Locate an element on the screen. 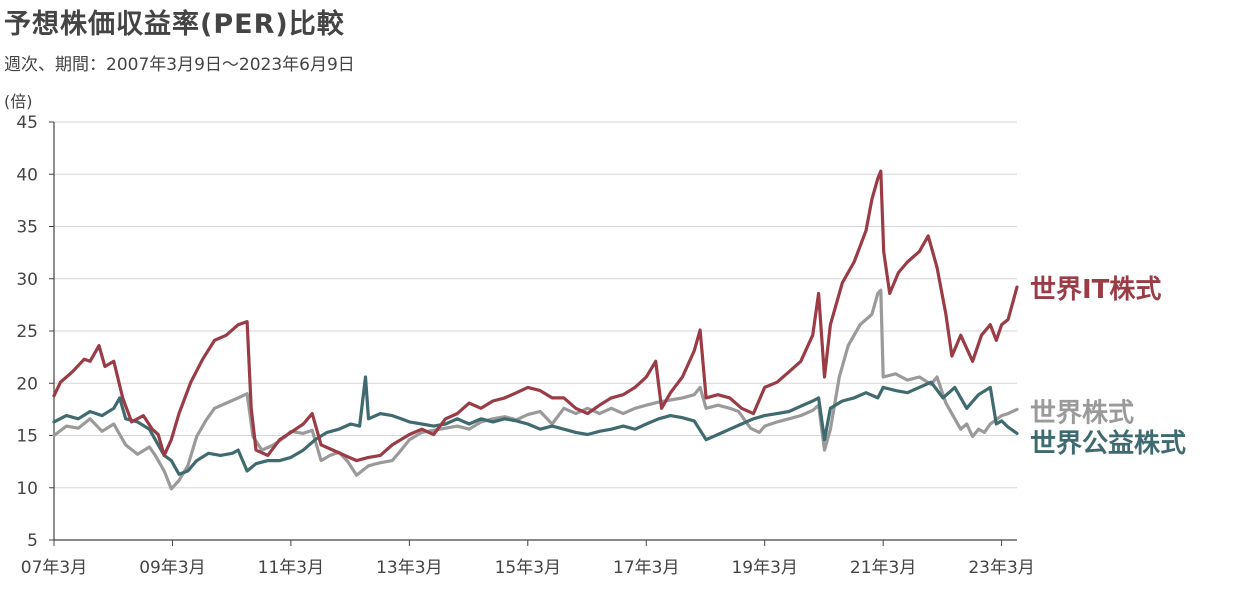  series-label-0: 世界IT株式 is located at coordinates (1095, 290).